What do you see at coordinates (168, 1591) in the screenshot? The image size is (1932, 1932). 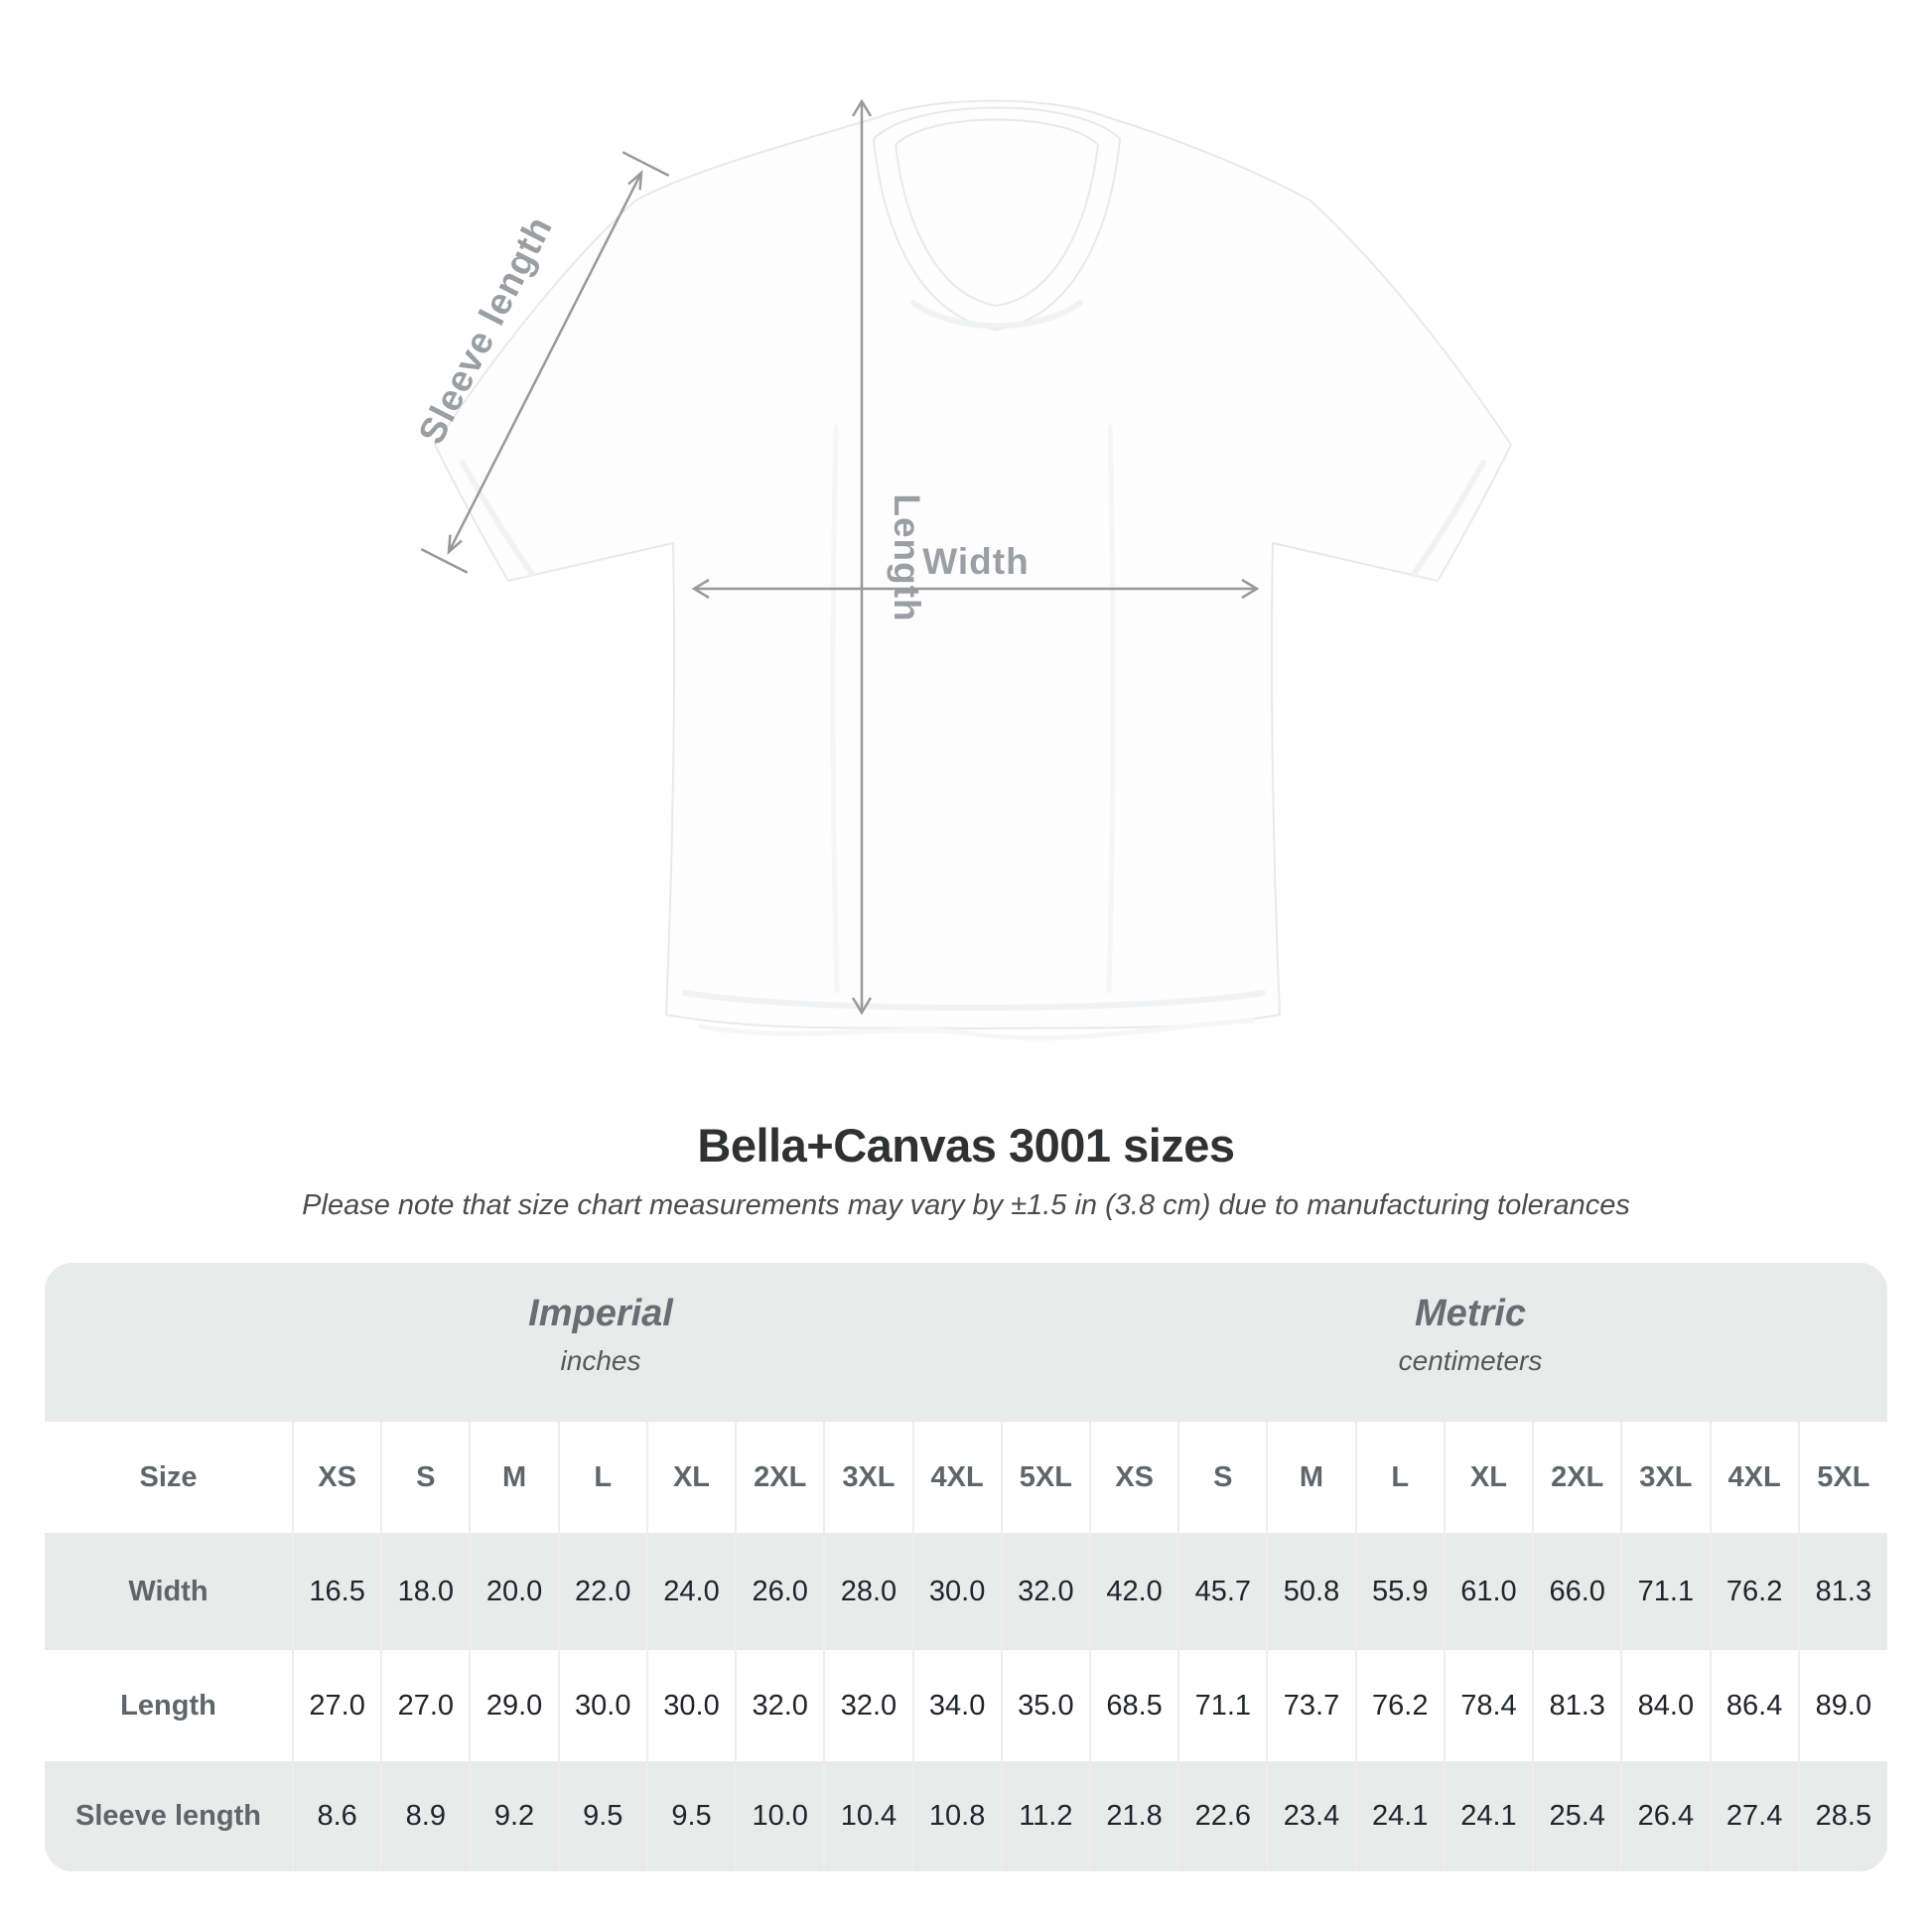 I see `row-label: Width` at bounding box center [168, 1591].